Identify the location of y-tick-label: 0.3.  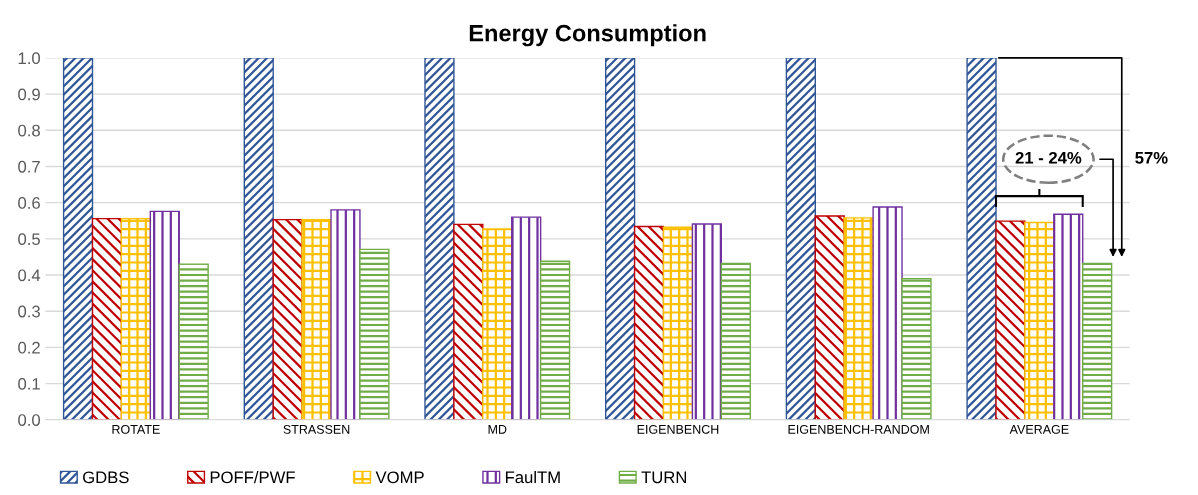
(29, 311).